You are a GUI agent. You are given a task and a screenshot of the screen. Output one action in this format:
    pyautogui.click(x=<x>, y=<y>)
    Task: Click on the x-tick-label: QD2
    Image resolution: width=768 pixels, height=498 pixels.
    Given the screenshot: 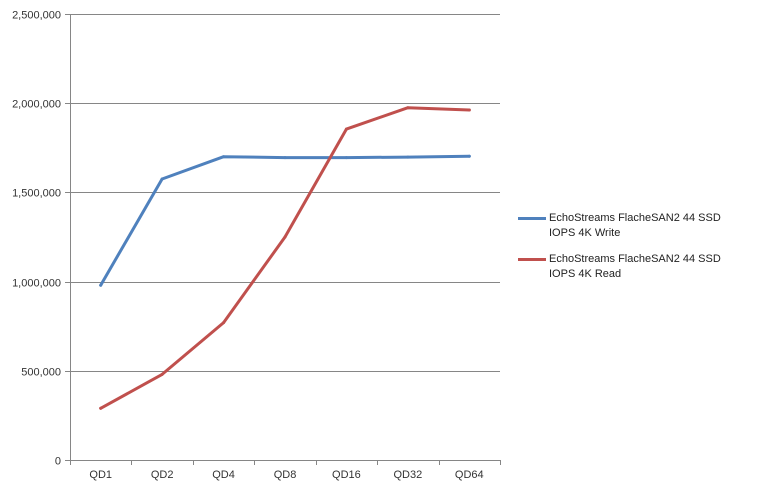 What is the action you would take?
    pyautogui.click(x=162, y=475)
    